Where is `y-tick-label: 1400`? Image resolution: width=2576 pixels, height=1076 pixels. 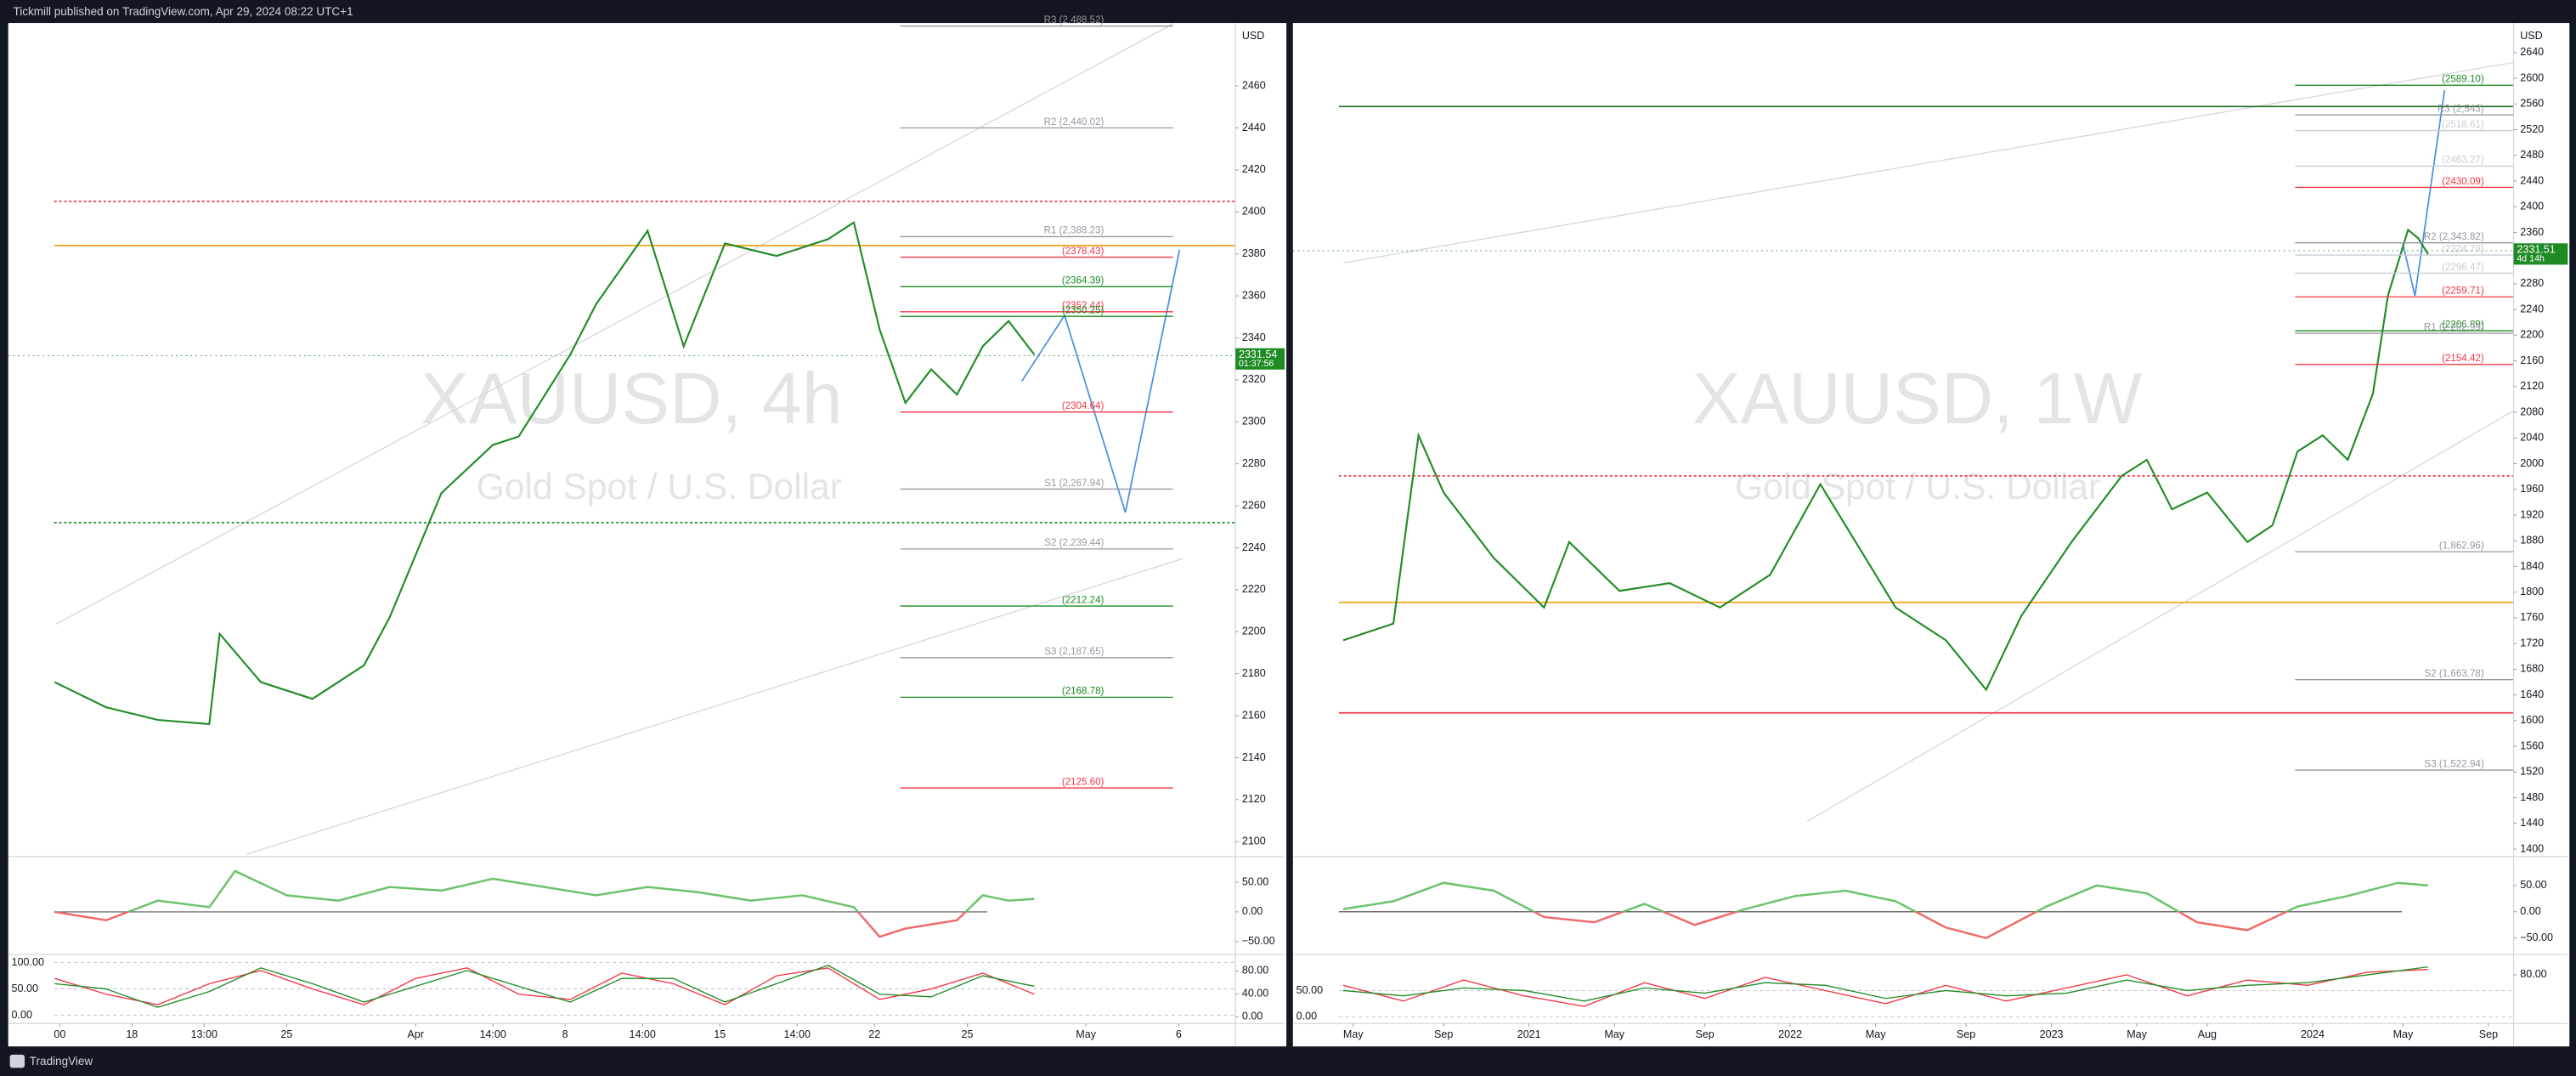 y-tick-label: 1400 is located at coordinates (2532, 848).